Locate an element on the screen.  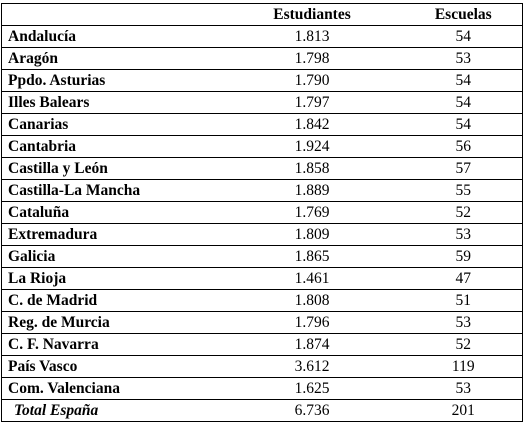
total-row: Total España 6.736 201 is located at coordinates (262, 410).